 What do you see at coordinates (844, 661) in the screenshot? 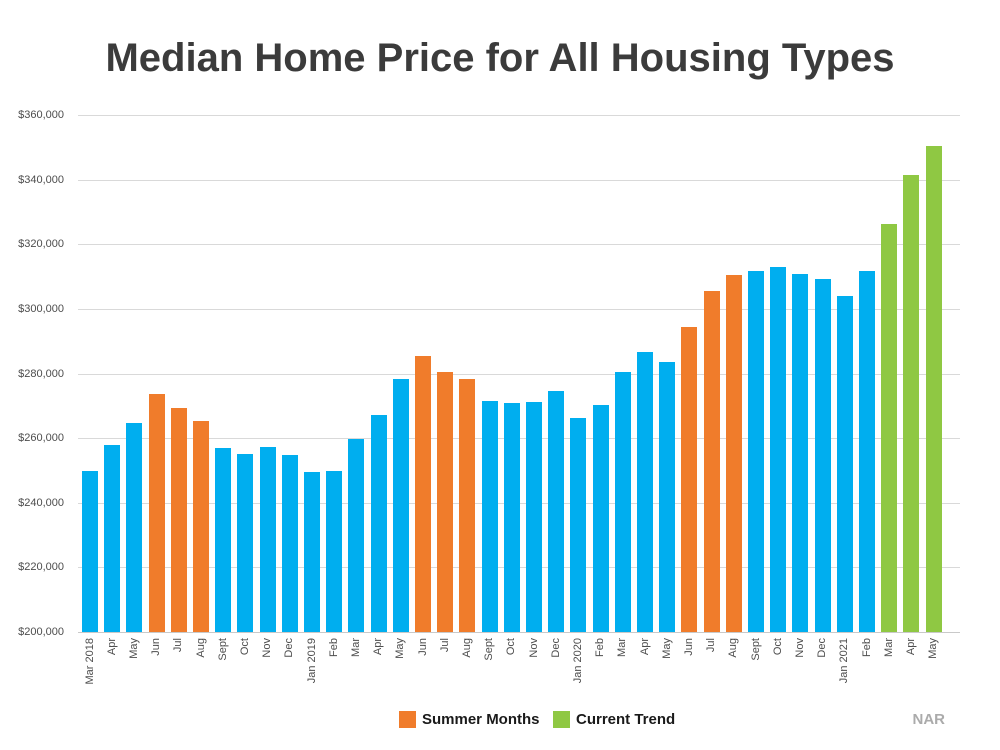
I see `x-axis-label-jan-2021: Jan 2021` at bounding box center [844, 661].